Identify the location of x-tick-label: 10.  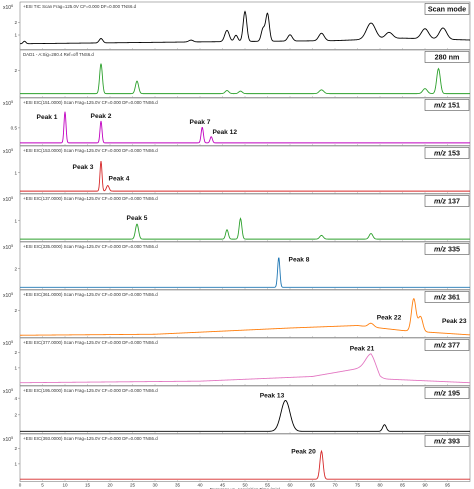
(65, 485).